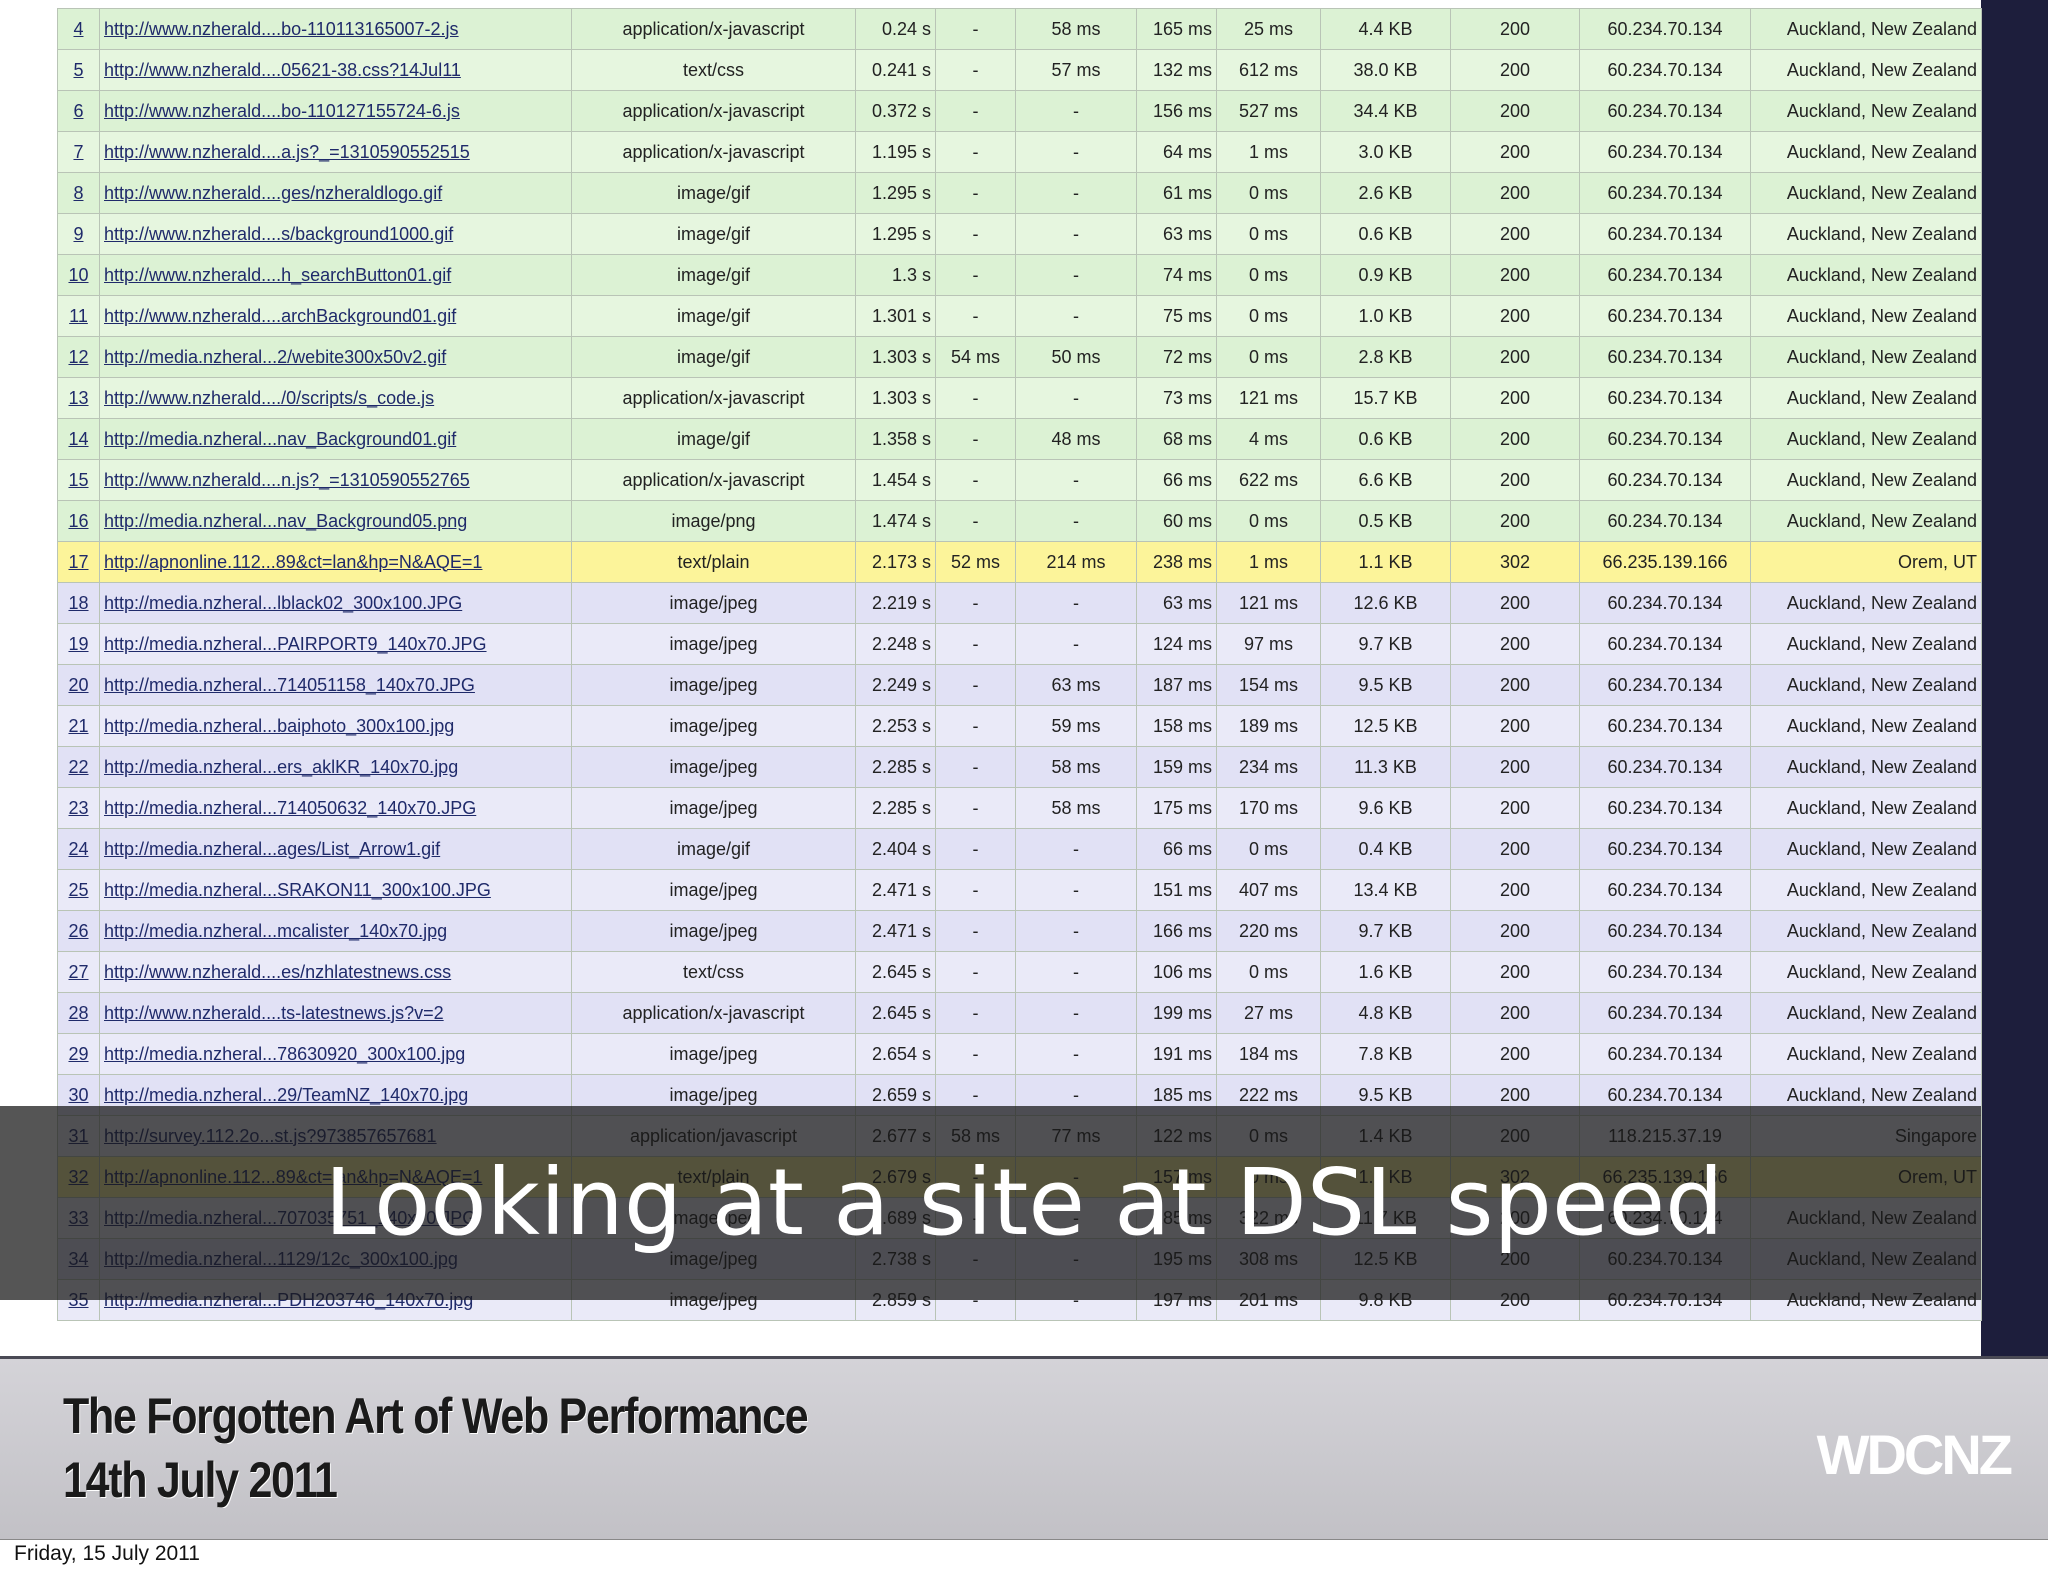 The image size is (2048, 1576). I want to click on table-cell: 10, so click(78, 275).